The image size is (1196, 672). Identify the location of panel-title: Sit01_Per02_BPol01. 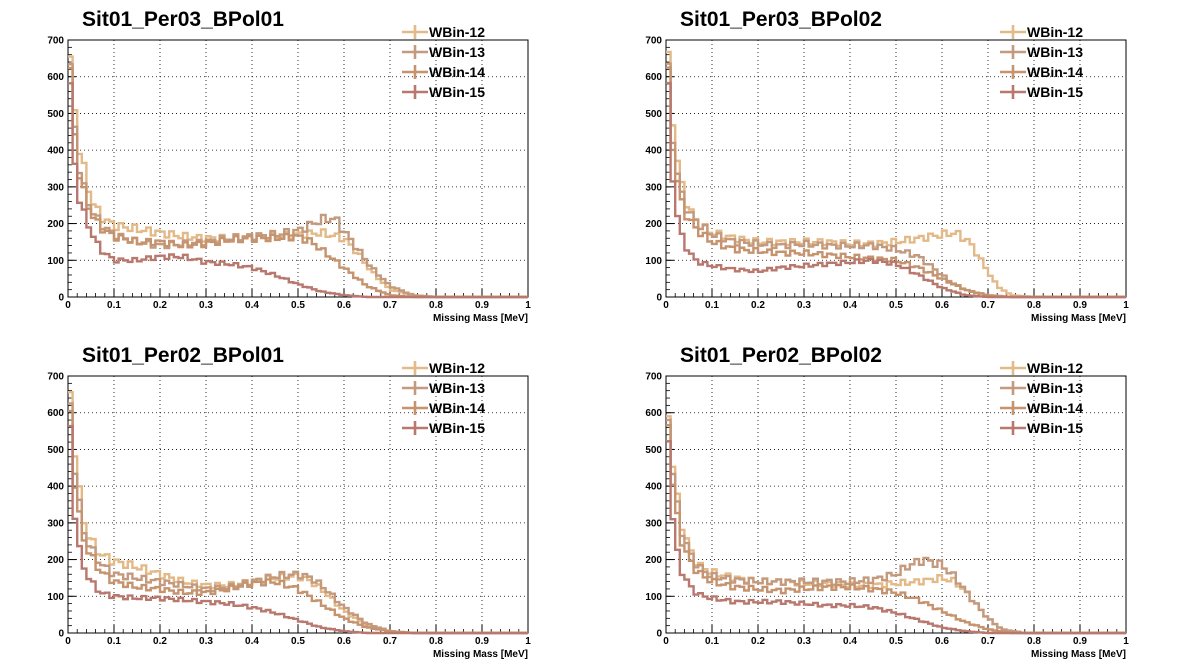
(183, 355).